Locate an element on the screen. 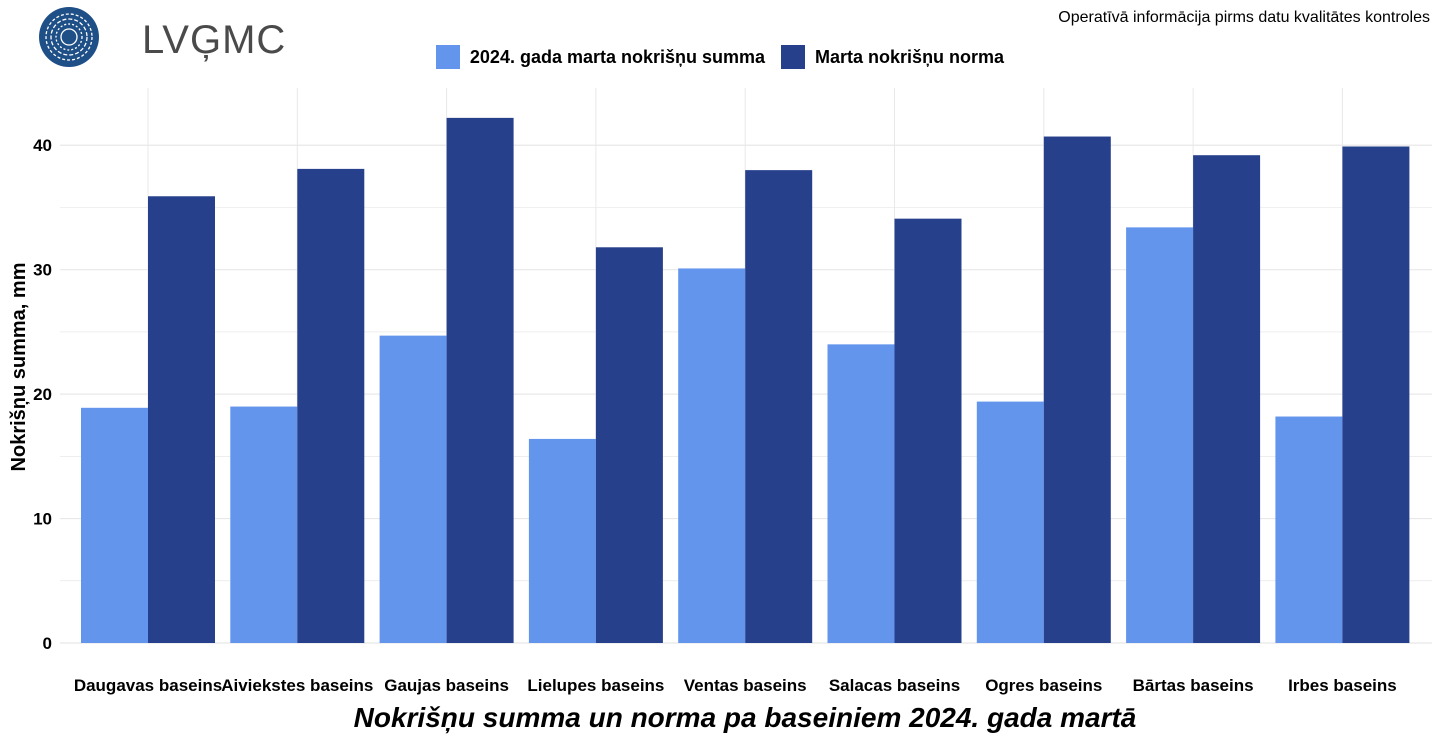 This screenshot has width=1440, height=739. legend-item-norm: Marta nokrišņu norma is located at coordinates (892, 57).